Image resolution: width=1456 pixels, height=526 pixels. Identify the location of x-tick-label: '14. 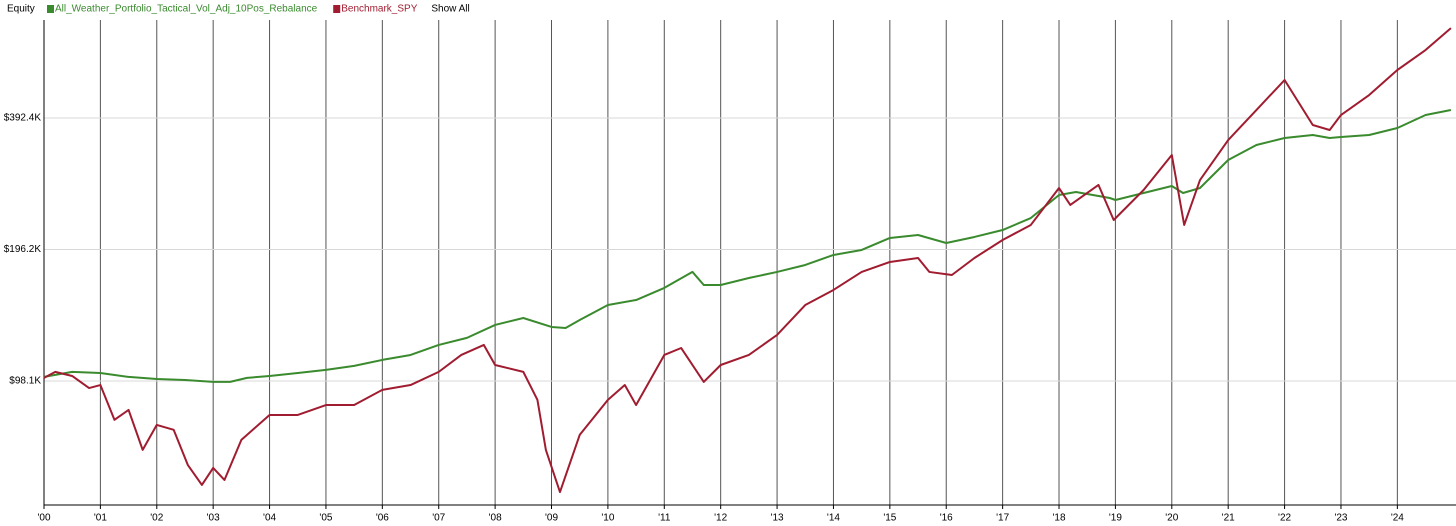
(833, 518).